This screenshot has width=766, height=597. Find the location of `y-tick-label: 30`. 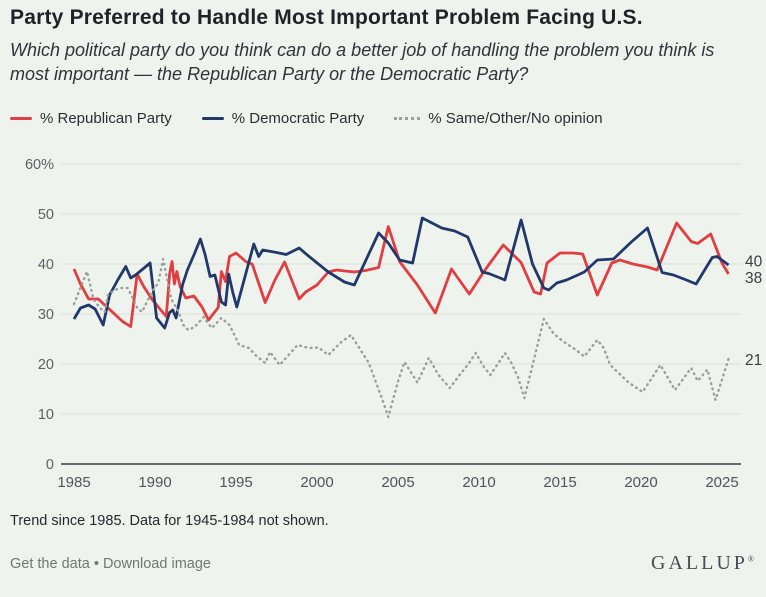

y-tick-label: 30 is located at coordinates (46, 315).